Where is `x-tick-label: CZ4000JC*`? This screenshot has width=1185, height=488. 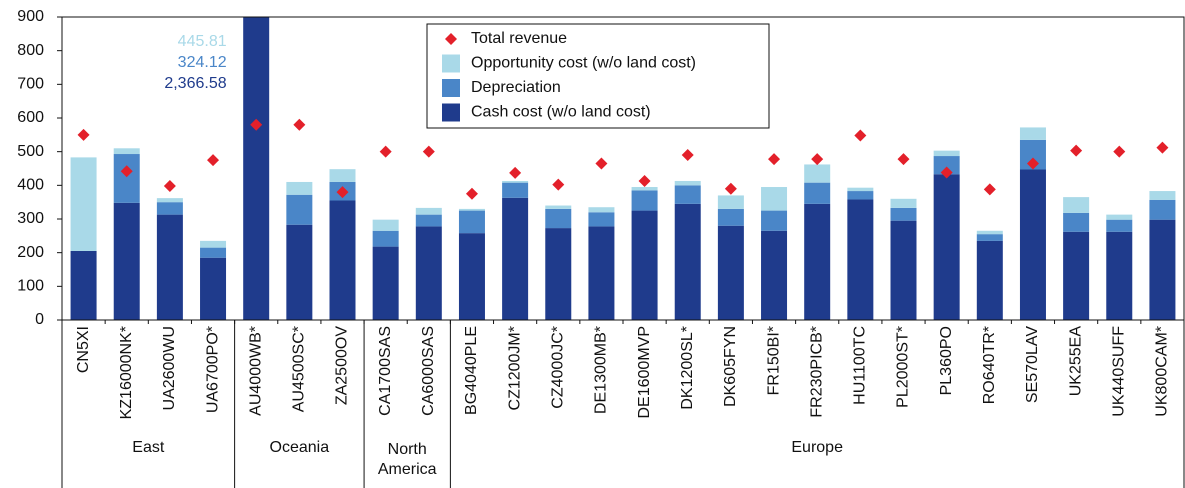 x-tick-label: CZ4000JC* is located at coordinates (557, 367).